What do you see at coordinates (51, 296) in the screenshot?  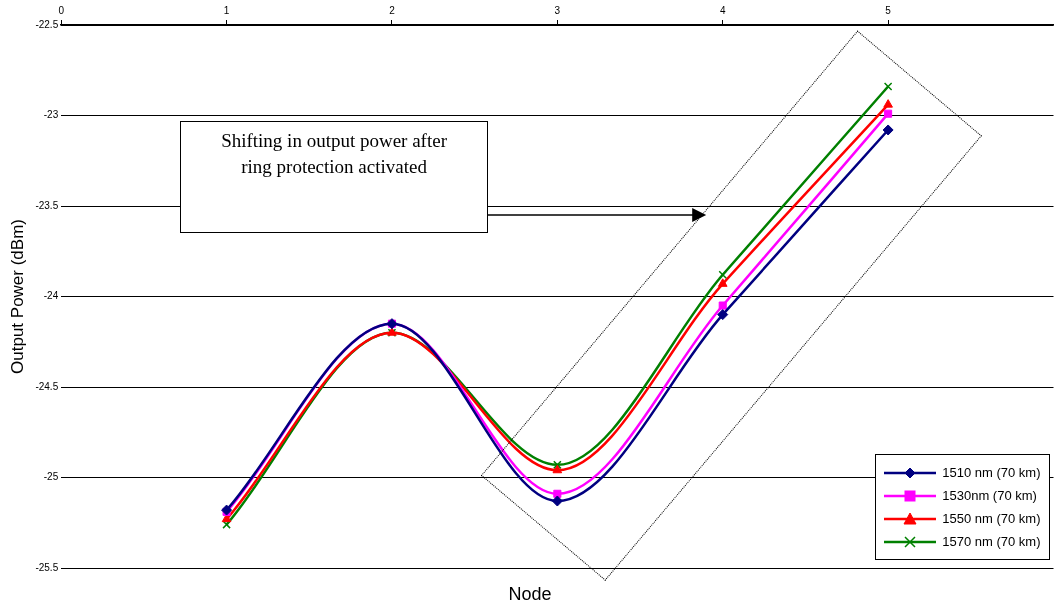 I see `y-tick-label: -24` at bounding box center [51, 296].